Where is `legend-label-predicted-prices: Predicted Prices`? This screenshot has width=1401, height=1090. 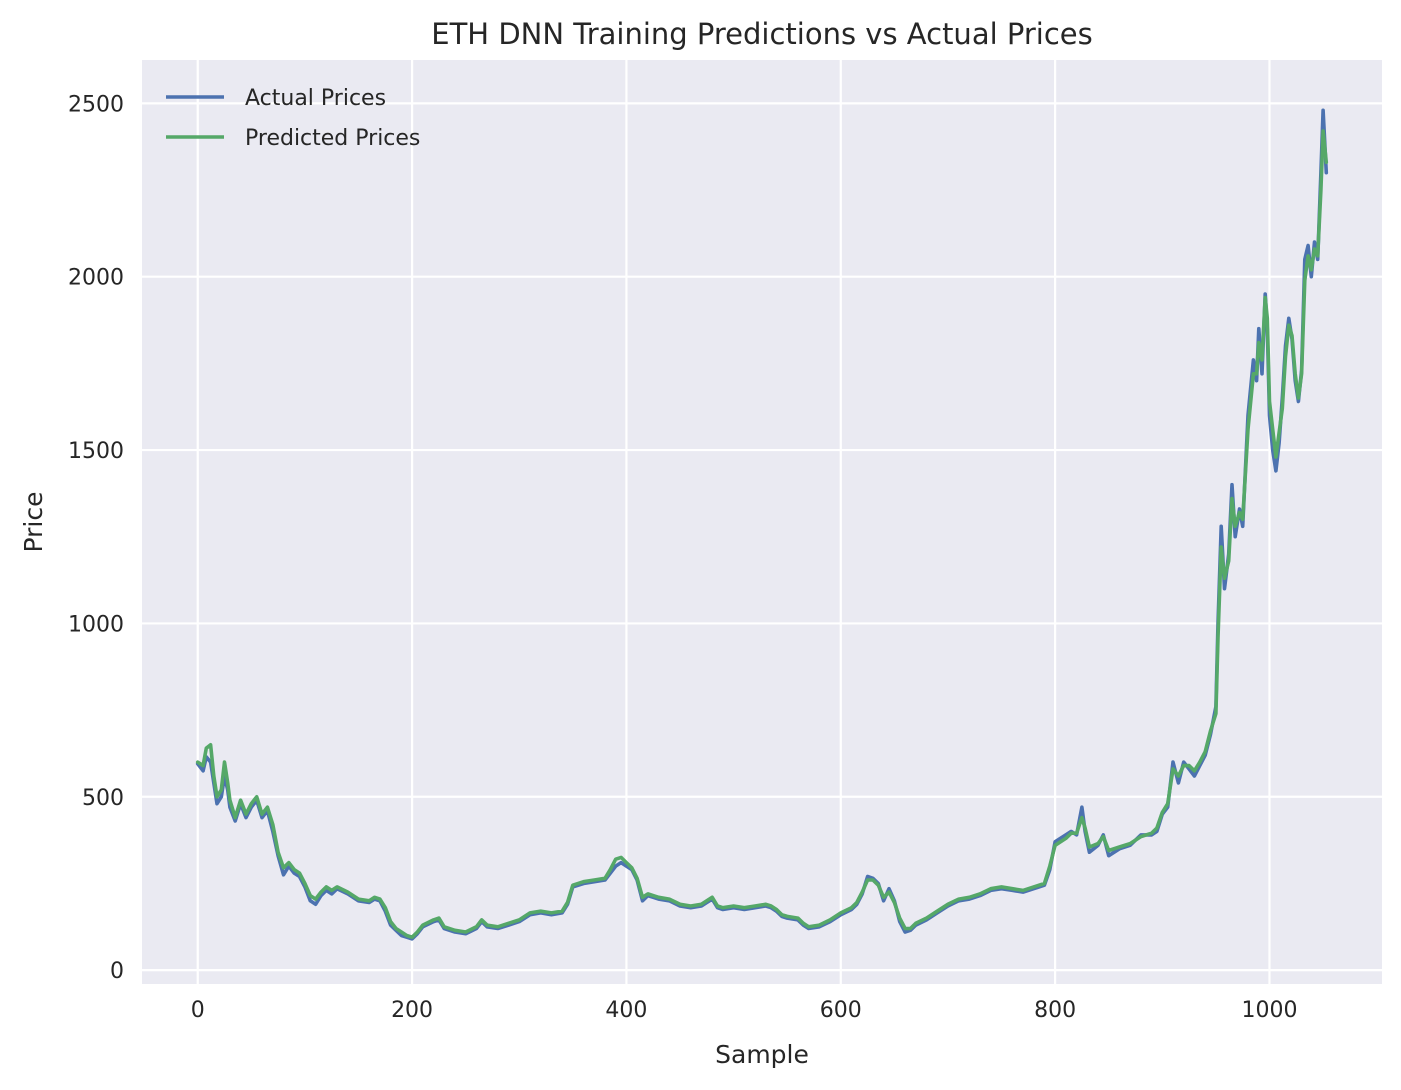
legend-label-predicted-prices: Predicted Prices is located at coordinates (332, 138).